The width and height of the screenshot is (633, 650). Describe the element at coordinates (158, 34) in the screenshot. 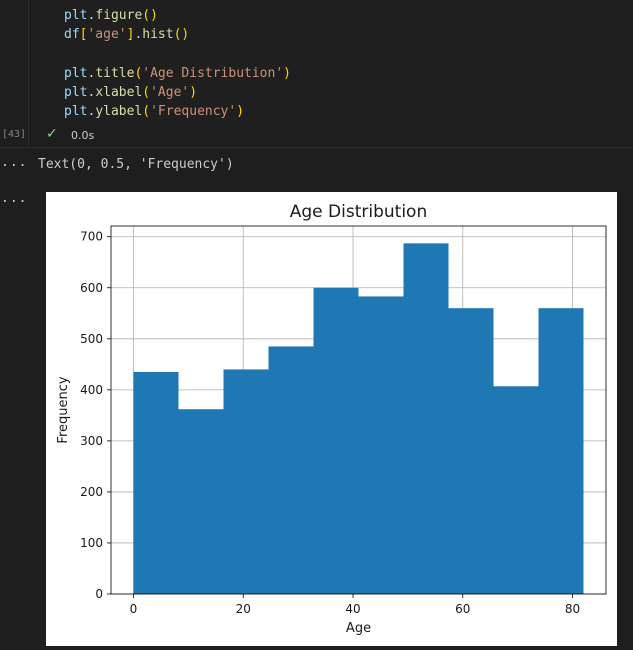

I see `code-token: hist` at that location.